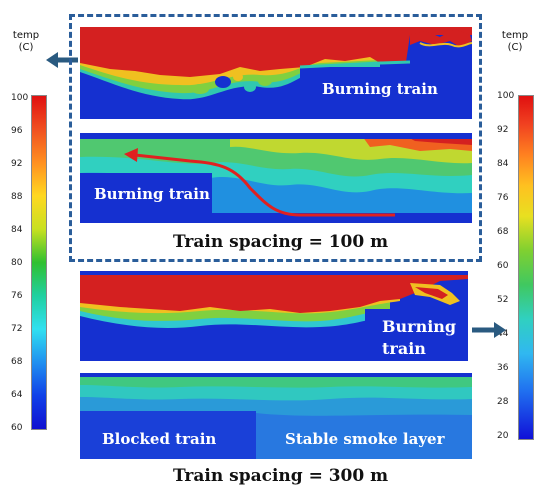  I want to click on panel-2-label: Burning train, so click(152, 194).